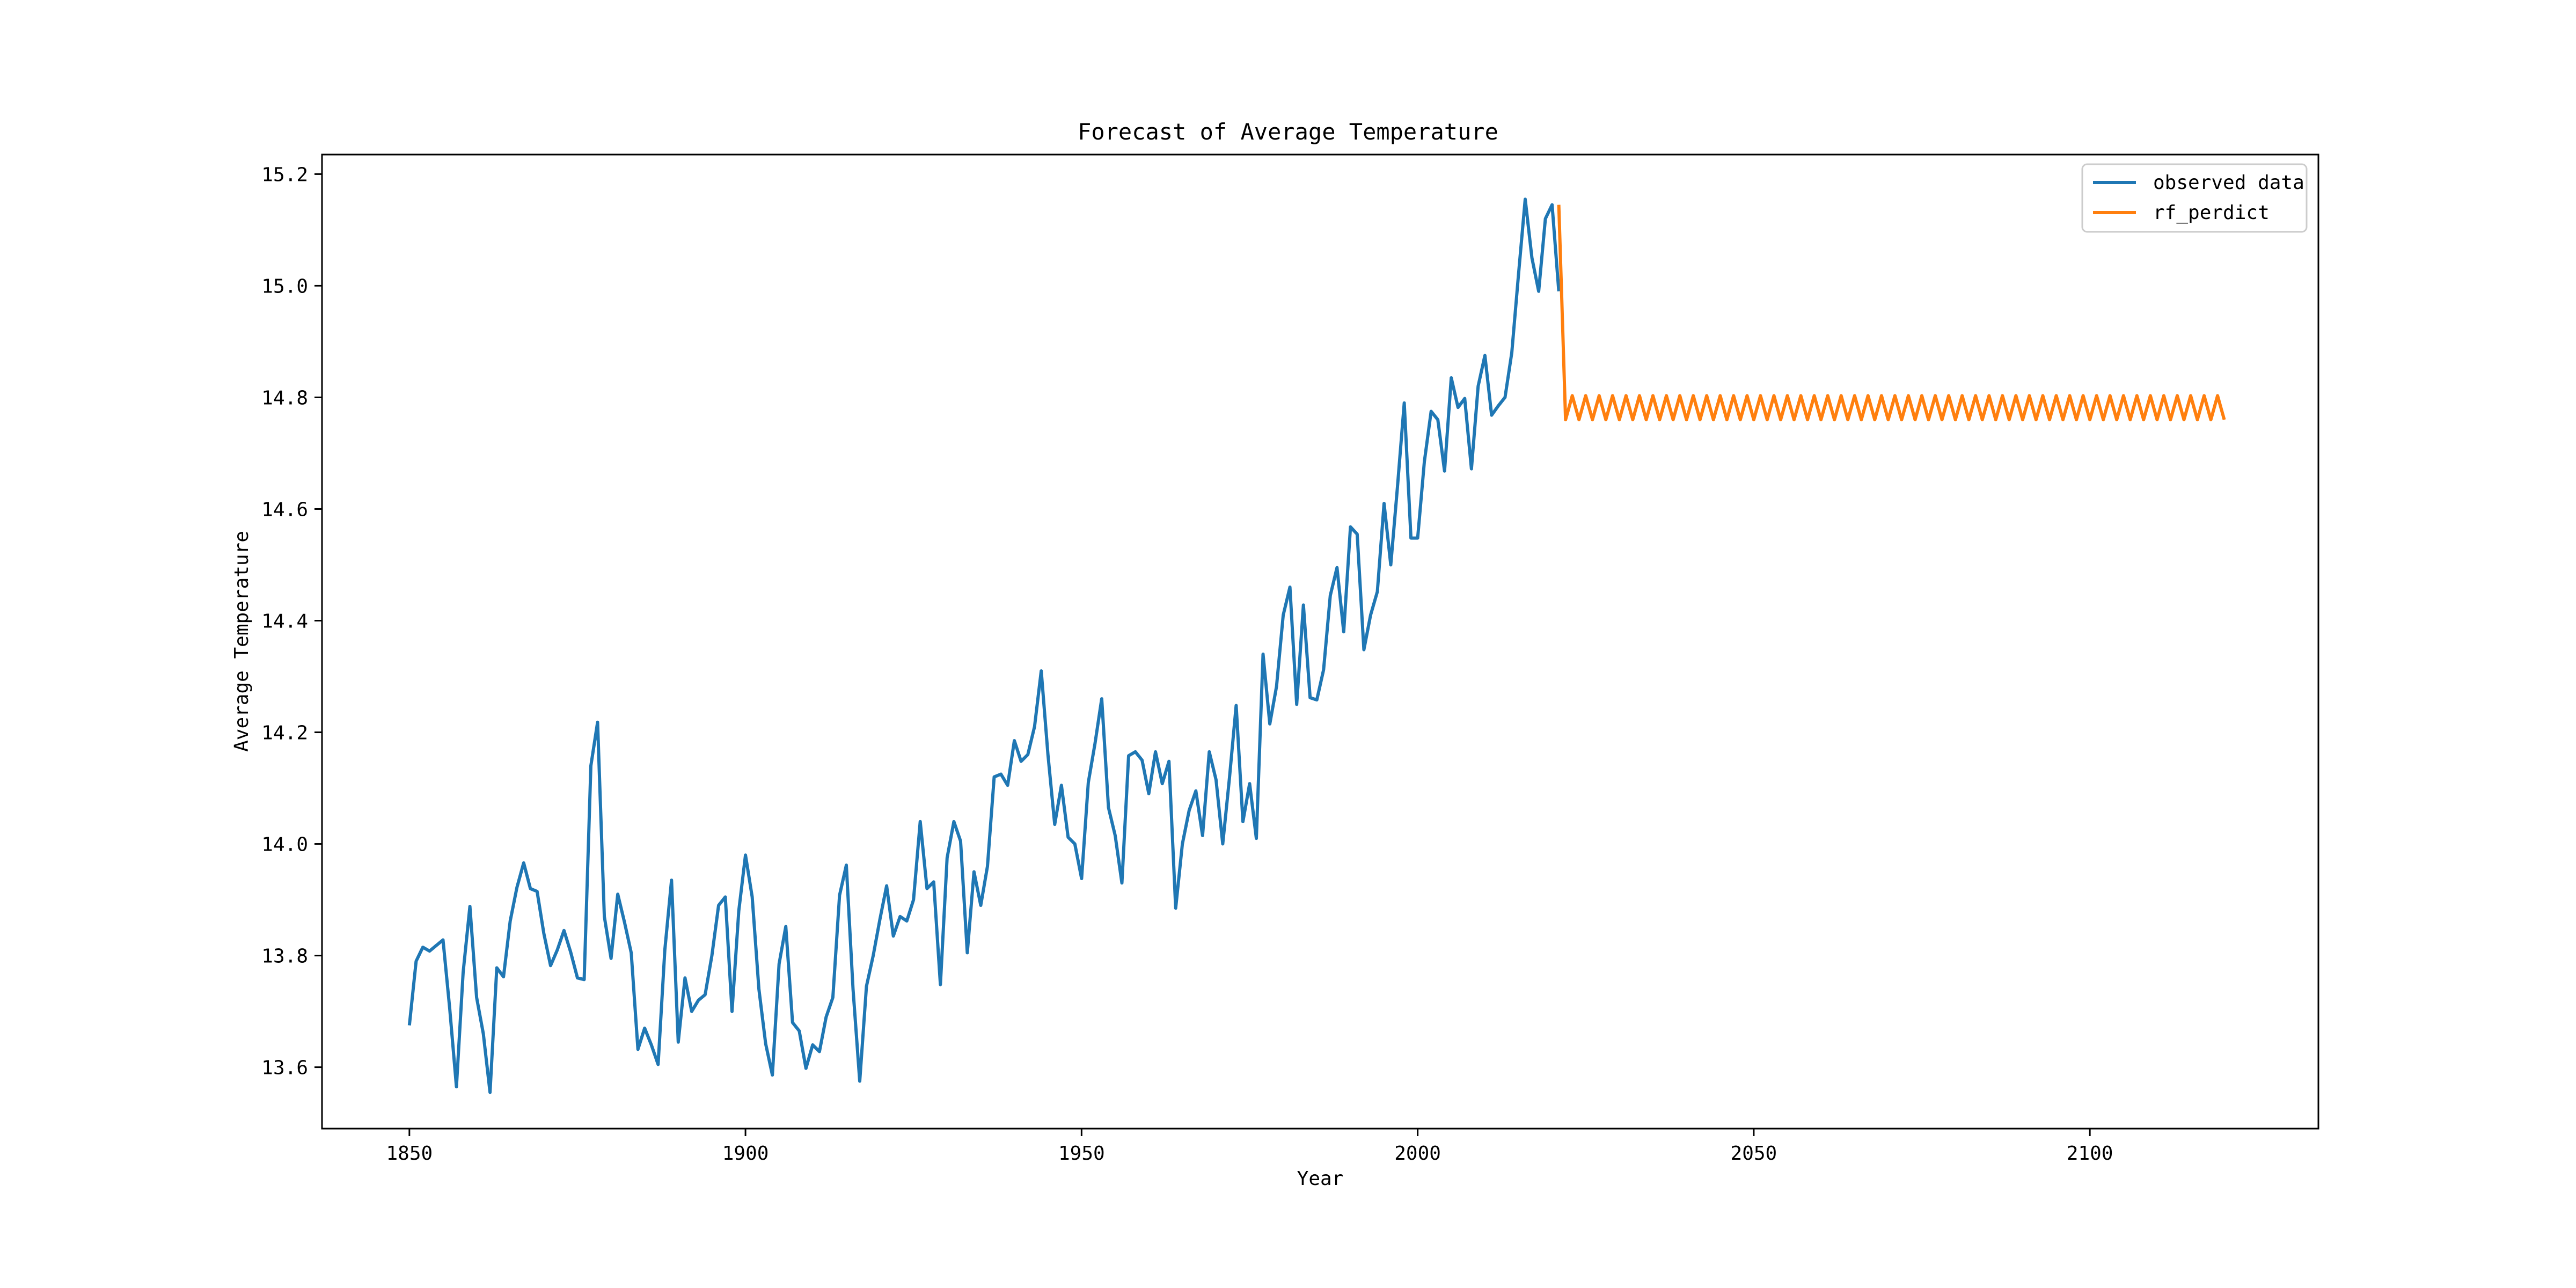 Image resolution: width=2576 pixels, height=1288 pixels. I want to click on x-tick-label: 1900, so click(745, 1154).